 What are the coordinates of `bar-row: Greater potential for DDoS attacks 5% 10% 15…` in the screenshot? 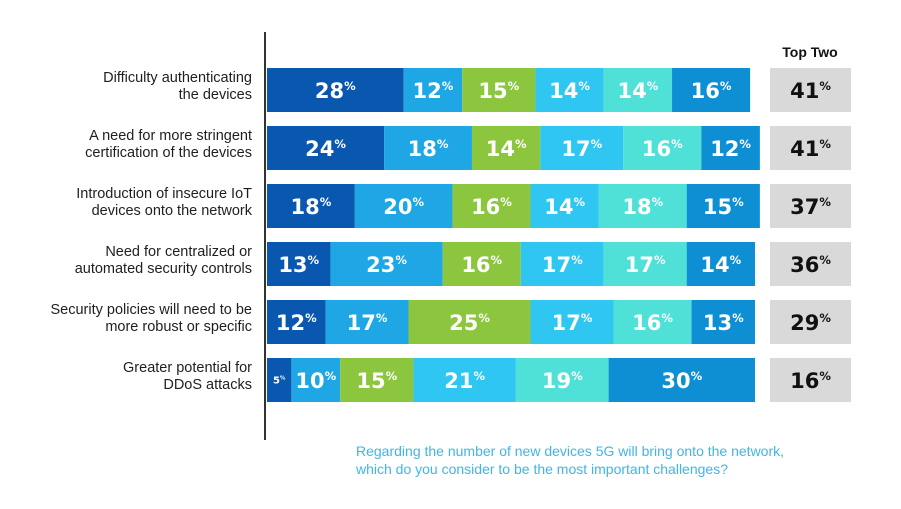 It's located at (487, 380).